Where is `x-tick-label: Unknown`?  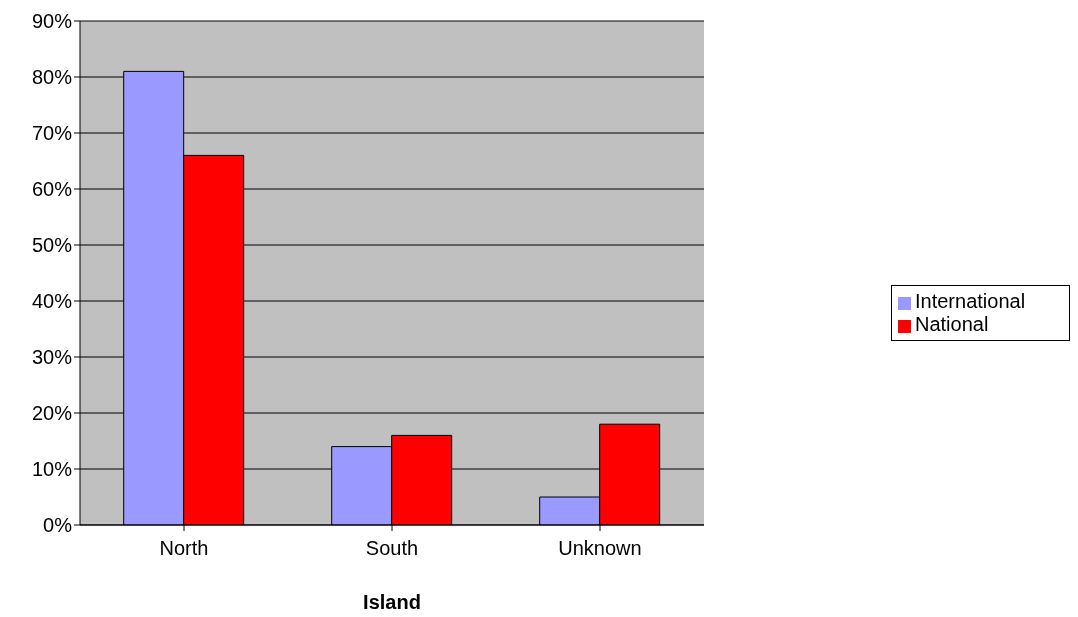 x-tick-label: Unknown is located at coordinates (600, 548).